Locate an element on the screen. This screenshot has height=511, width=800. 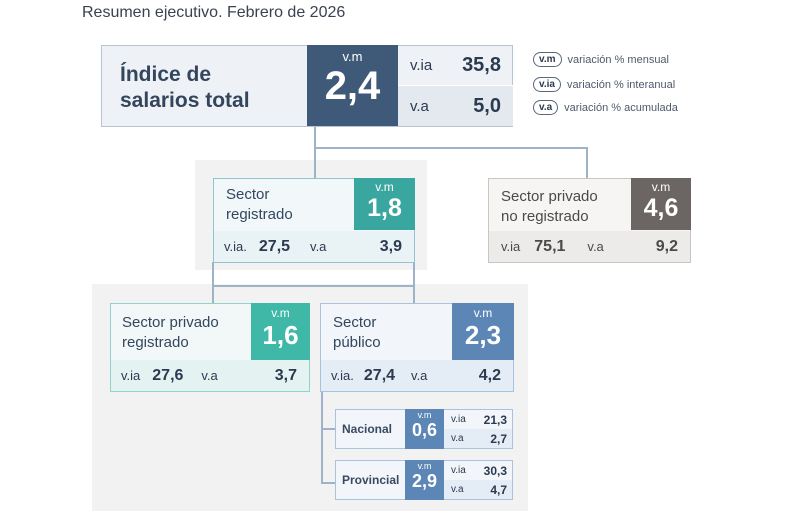
legend-item-via: v.ia variación % interanual is located at coordinates (604, 84).